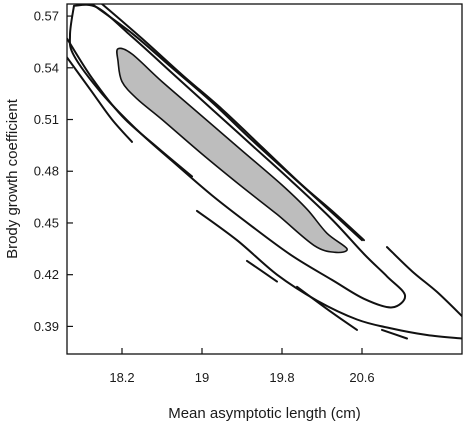  What do you see at coordinates (424, 282) in the screenshot?
I see `contour-line-upper-dash` at bounding box center [424, 282].